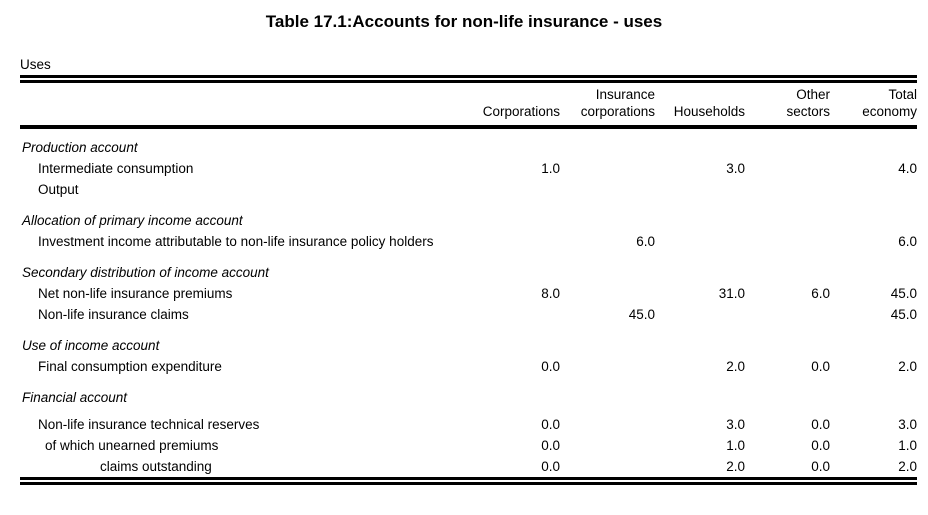 The height and width of the screenshot is (515, 928). I want to click on section-heading: Financial account, so click(75, 397).